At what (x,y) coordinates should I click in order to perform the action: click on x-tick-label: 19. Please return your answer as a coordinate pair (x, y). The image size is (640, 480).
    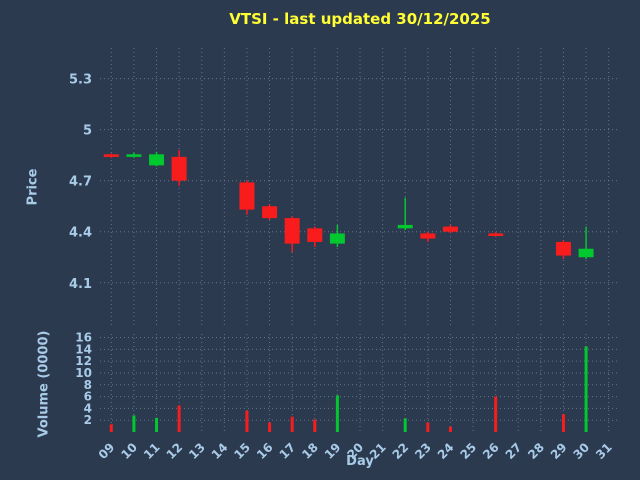
    Looking at the image, I should click on (333, 451).